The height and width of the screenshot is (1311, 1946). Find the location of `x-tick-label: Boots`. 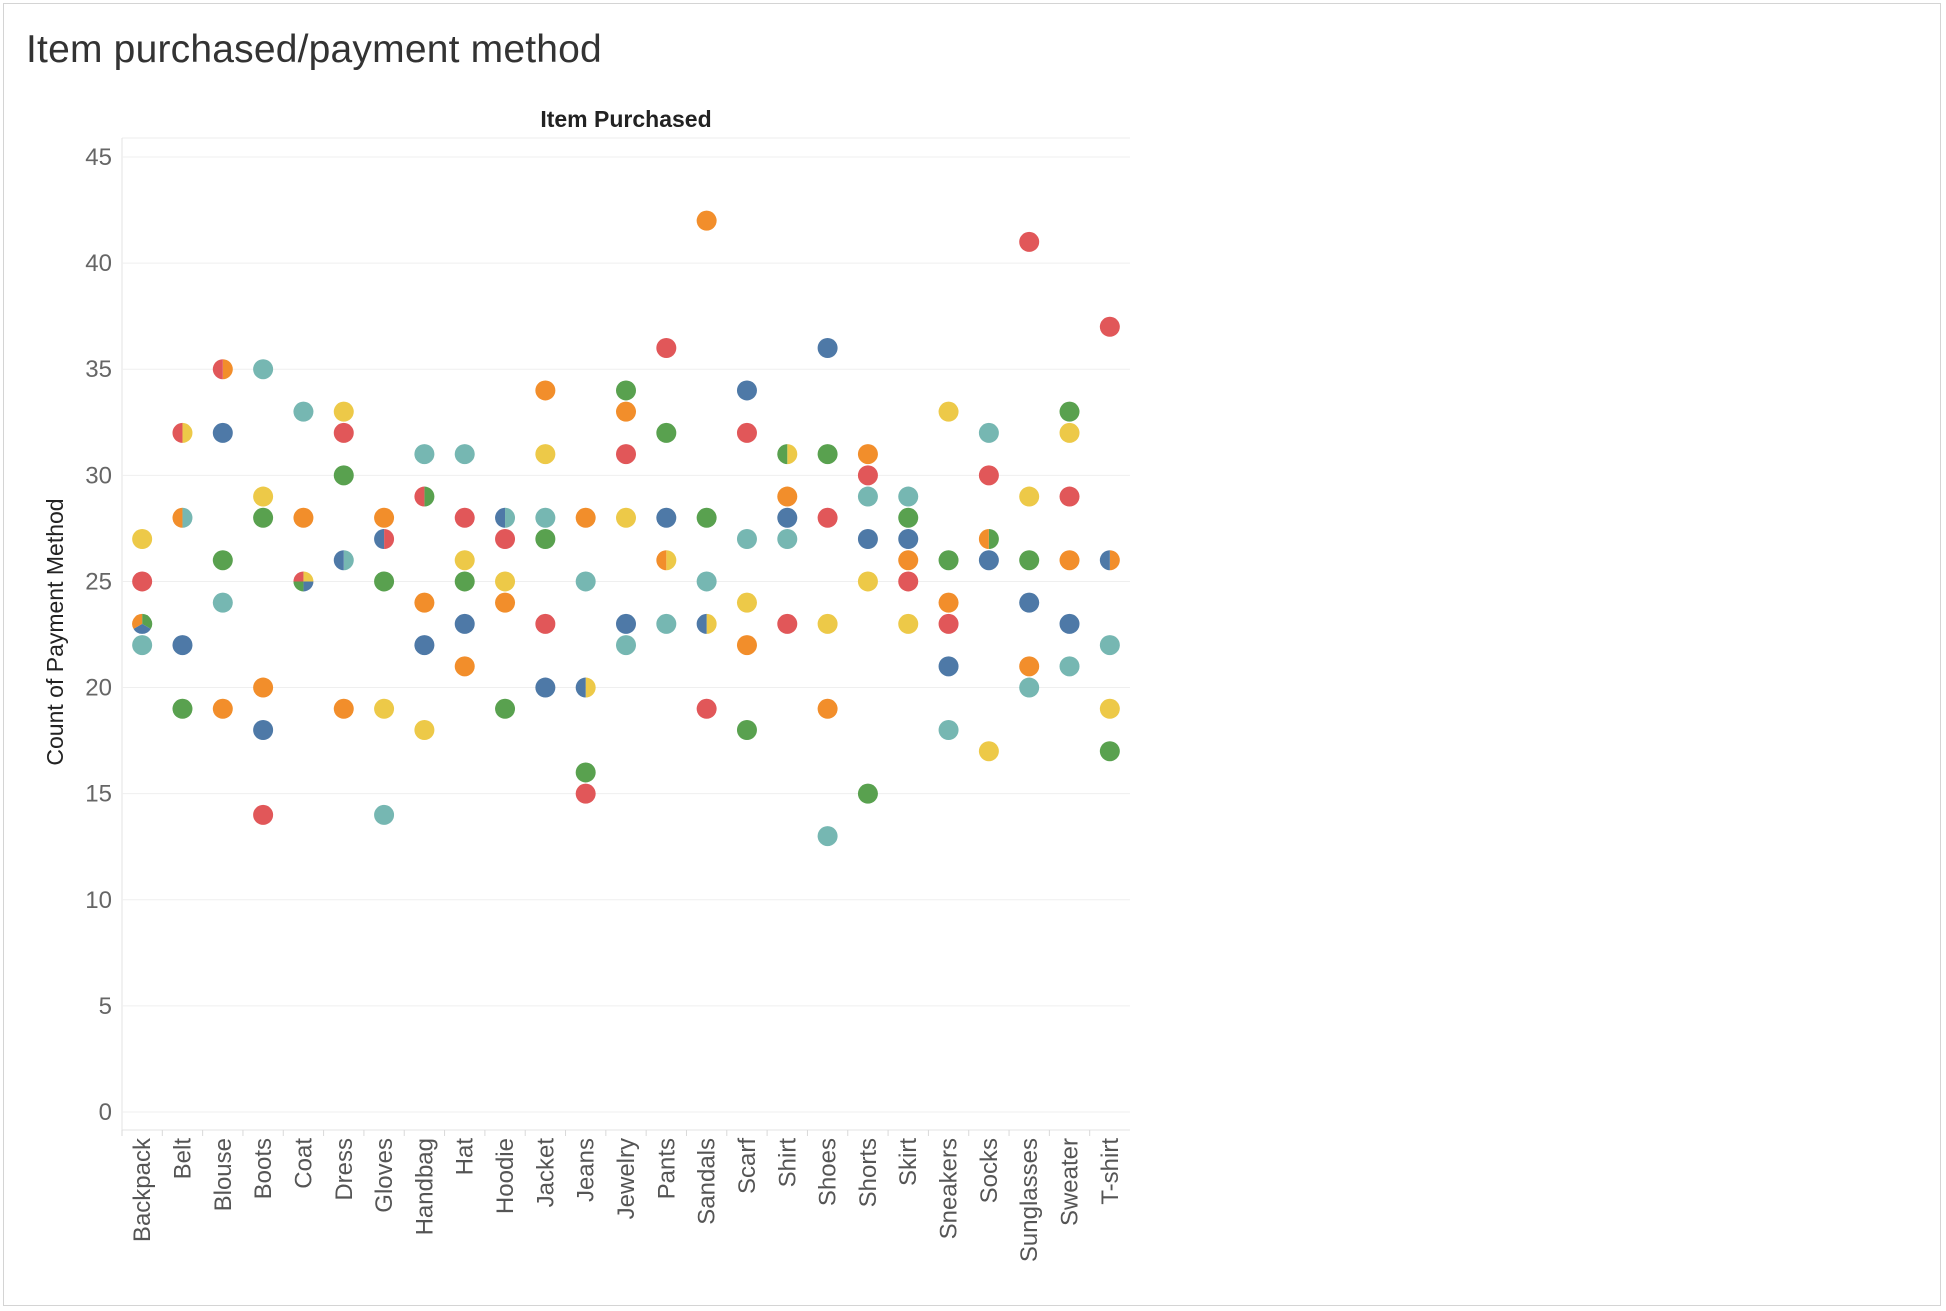

x-tick-label: Boots is located at coordinates (263, 1168).